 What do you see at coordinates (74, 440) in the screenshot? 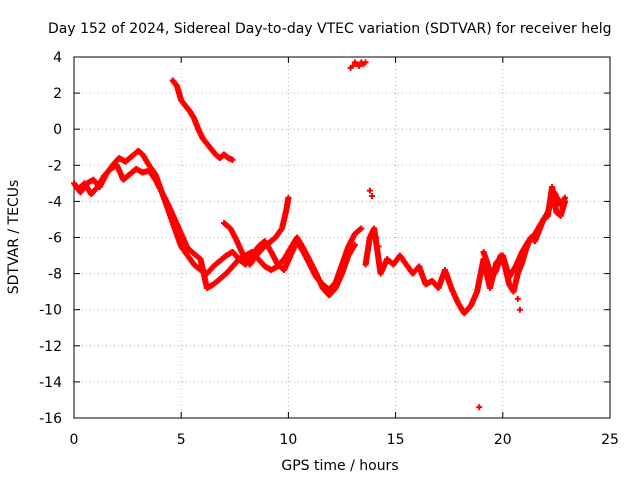
I see `x-tick-label: 0` at bounding box center [74, 440].